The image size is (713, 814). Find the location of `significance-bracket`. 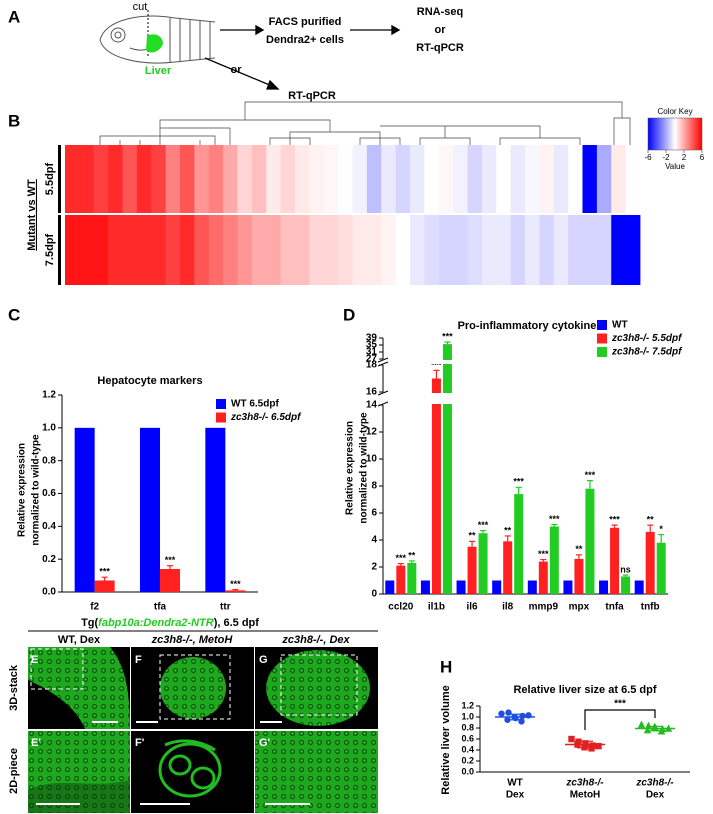

significance-bracket is located at coordinates (620, 719).